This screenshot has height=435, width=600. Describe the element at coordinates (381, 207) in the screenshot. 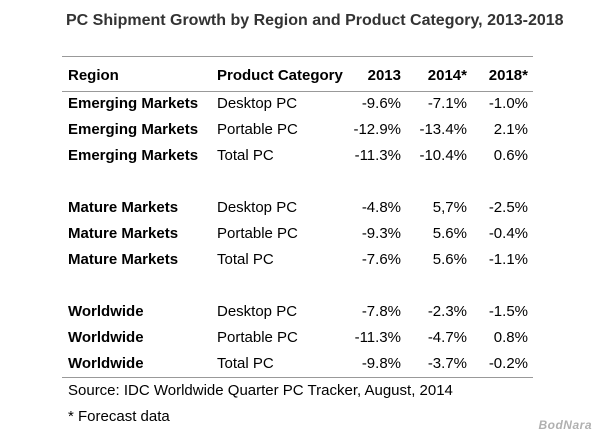

I see `cell-2013: -4.8%` at that location.